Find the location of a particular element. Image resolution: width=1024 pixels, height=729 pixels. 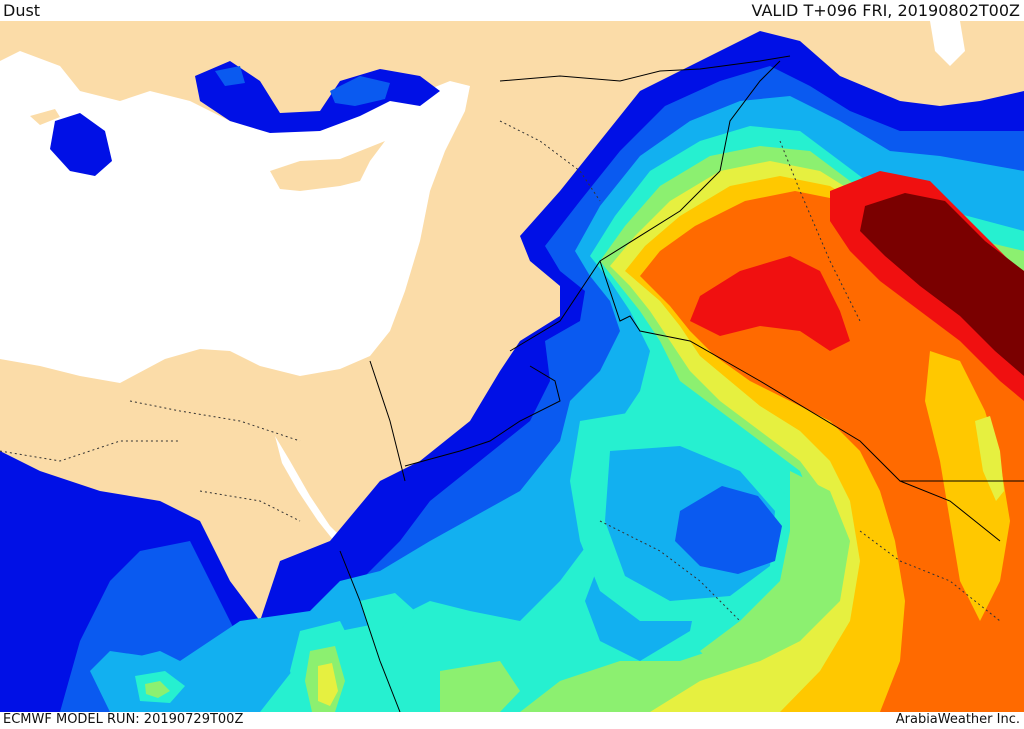

caspian-sea is located at coordinates (947, 43).